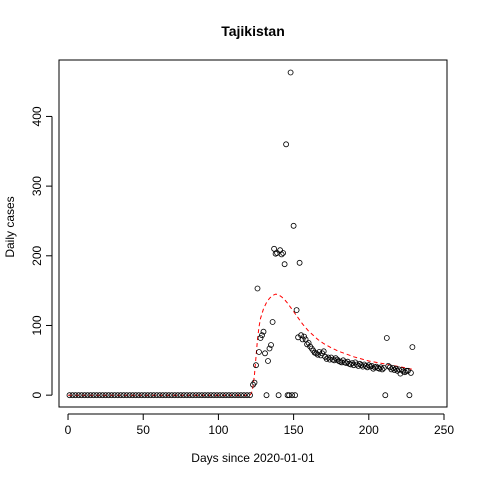 This screenshot has height=480, width=480. I want to click on chart-title: Tajikistan, so click(253, 31).